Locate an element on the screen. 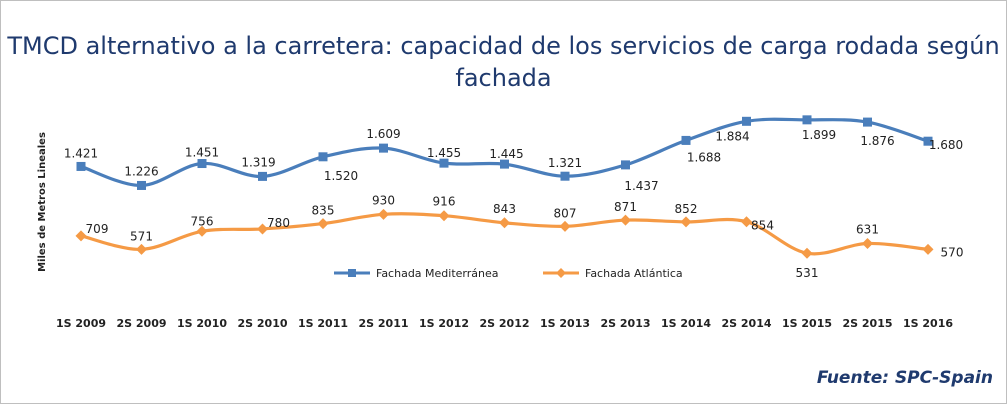 This screenshot has height=404, width=1007. x-tick-label: 2S 2014 is located at coordinates (746, 323).